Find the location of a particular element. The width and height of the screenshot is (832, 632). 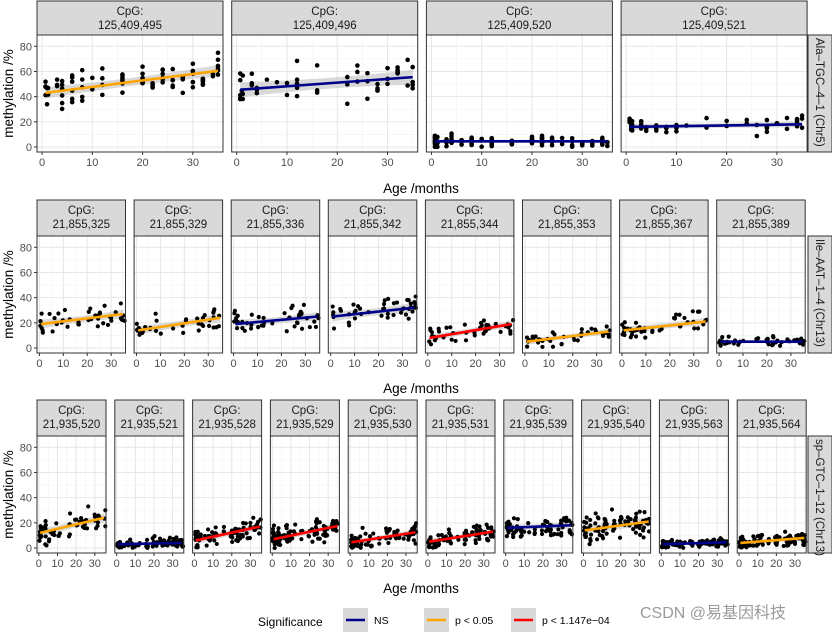

strip-label-cpg: 125,409,521 is located at coordinates (714, 26).